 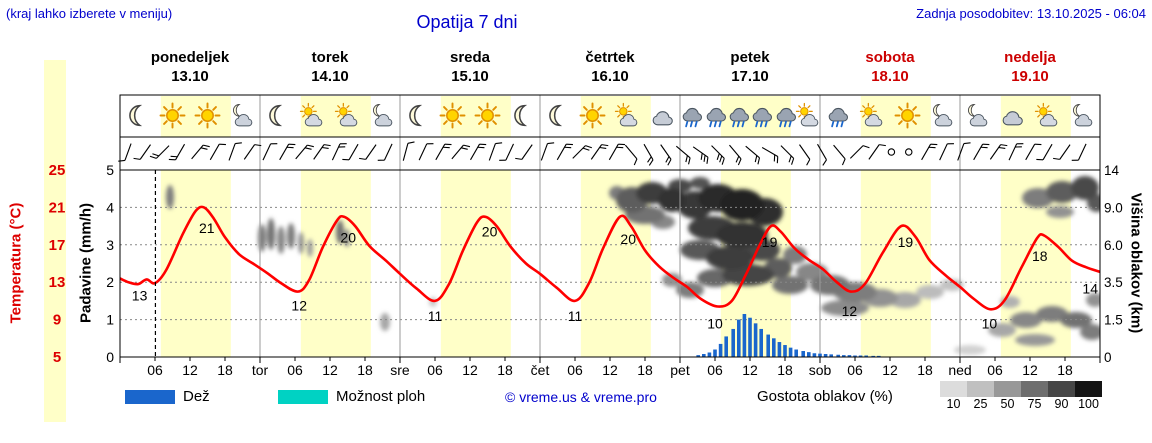 What do you see at coordinates (172, 115) in the screenshot?
I see `sun-icon` at bounding box center [172, 115].